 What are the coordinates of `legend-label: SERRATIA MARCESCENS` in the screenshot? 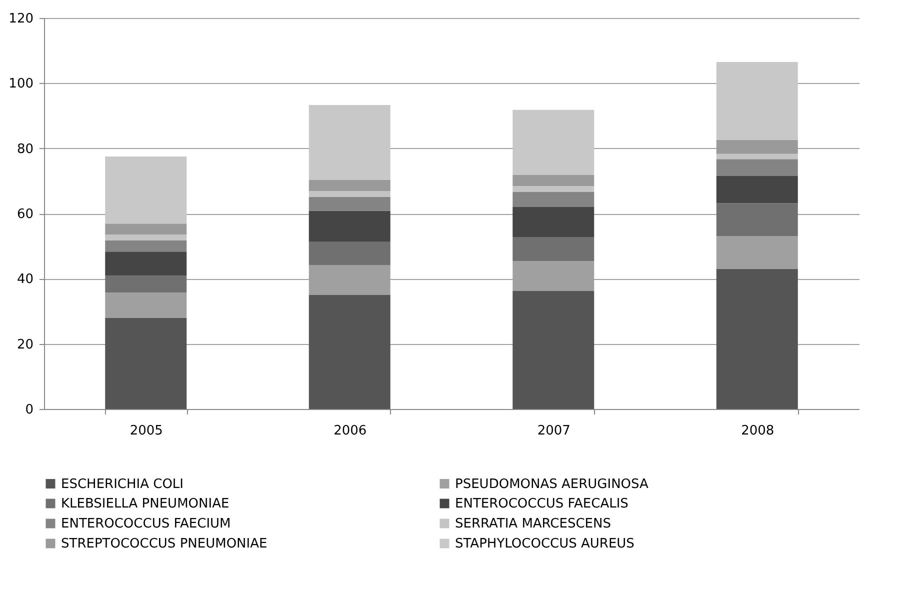 It's located at (533, 524).